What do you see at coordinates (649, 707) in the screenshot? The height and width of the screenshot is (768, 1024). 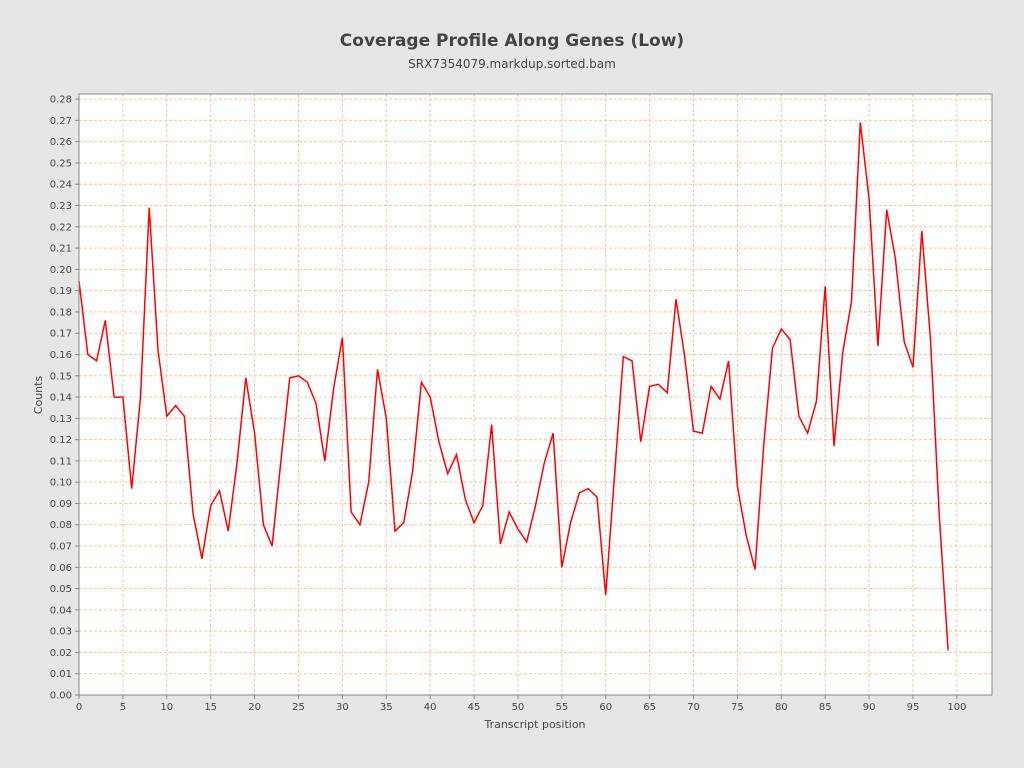 I see `x-tick-label: 65` at bounding box center [649, 707].